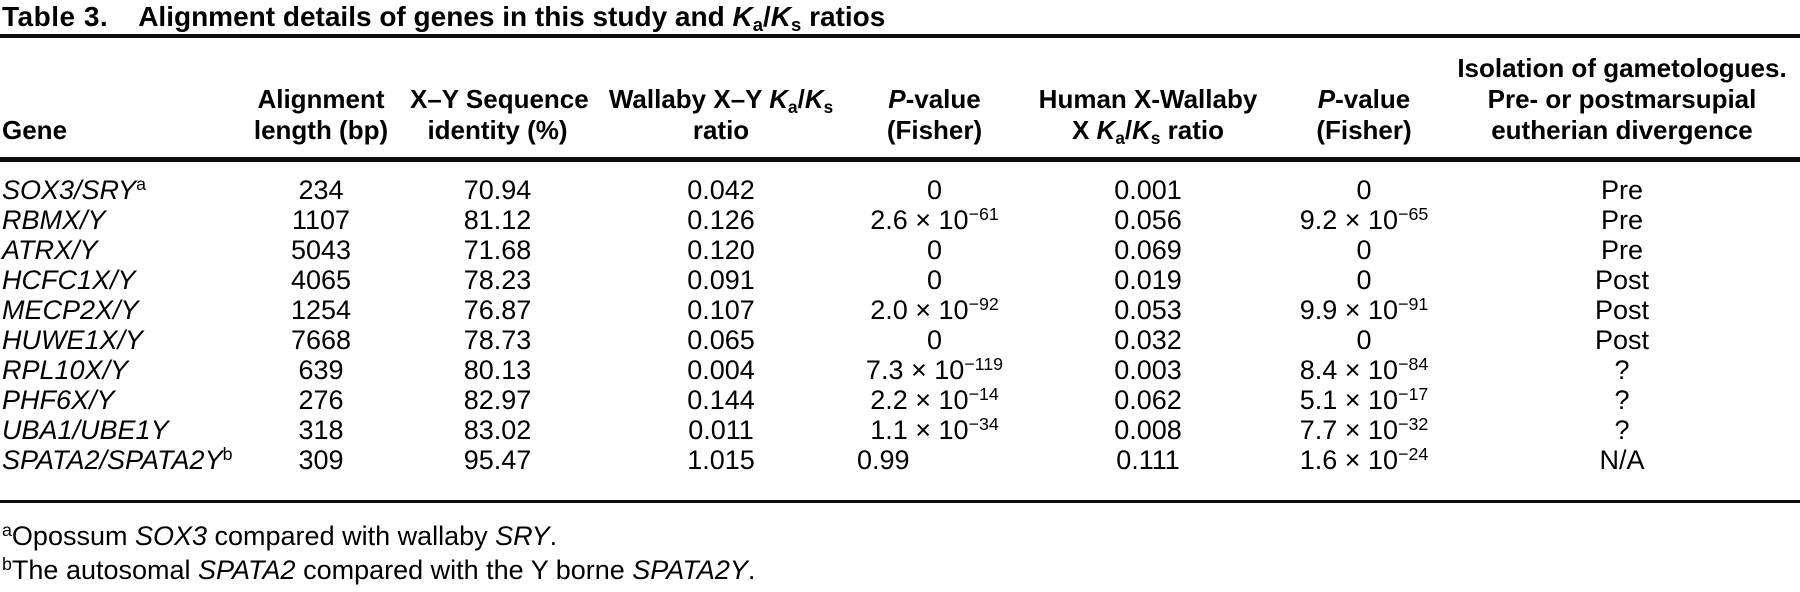  I want to click on cell-gene: MECP2X/Y, so click(70, 310).